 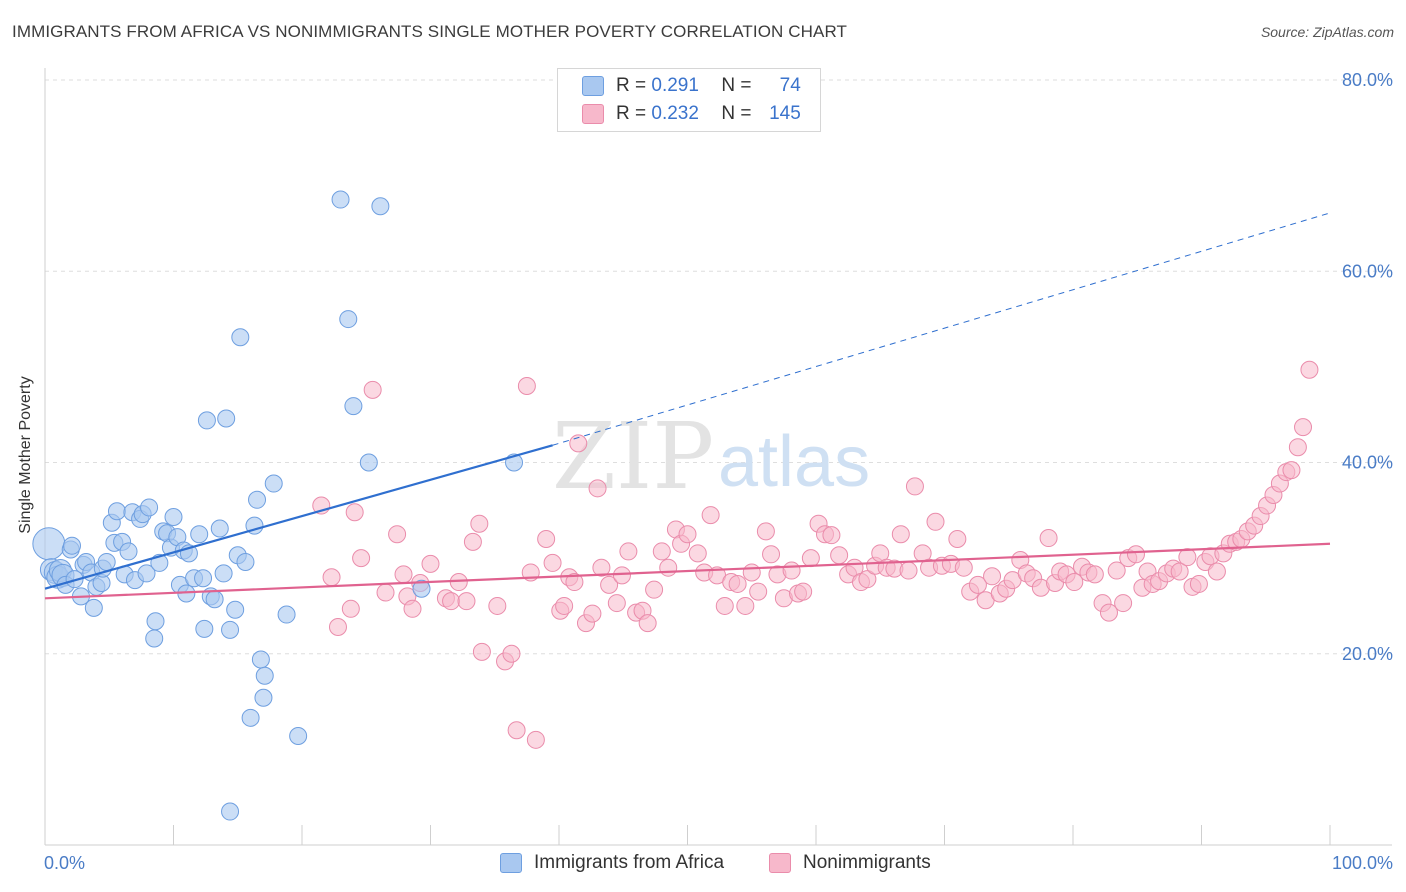 What do you see at coordinates (850, 863) in the screenshot?
I see `legend-item-nonimmigrants: Nonimmigrants` at bounding box center [850, 863].